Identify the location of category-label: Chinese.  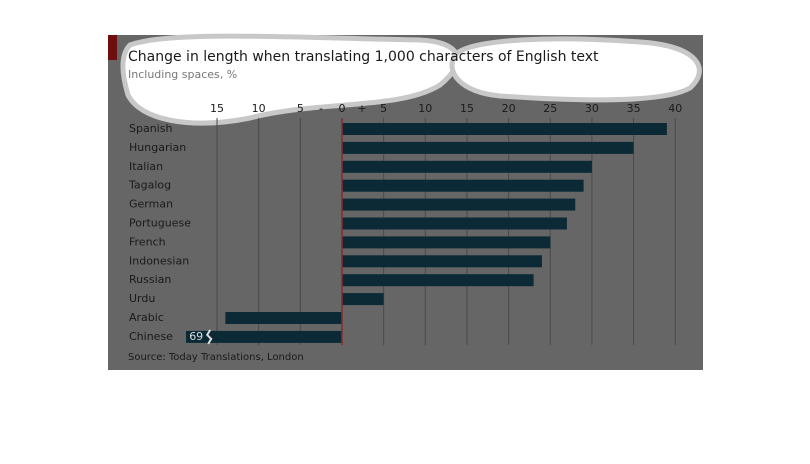
(151, 336).